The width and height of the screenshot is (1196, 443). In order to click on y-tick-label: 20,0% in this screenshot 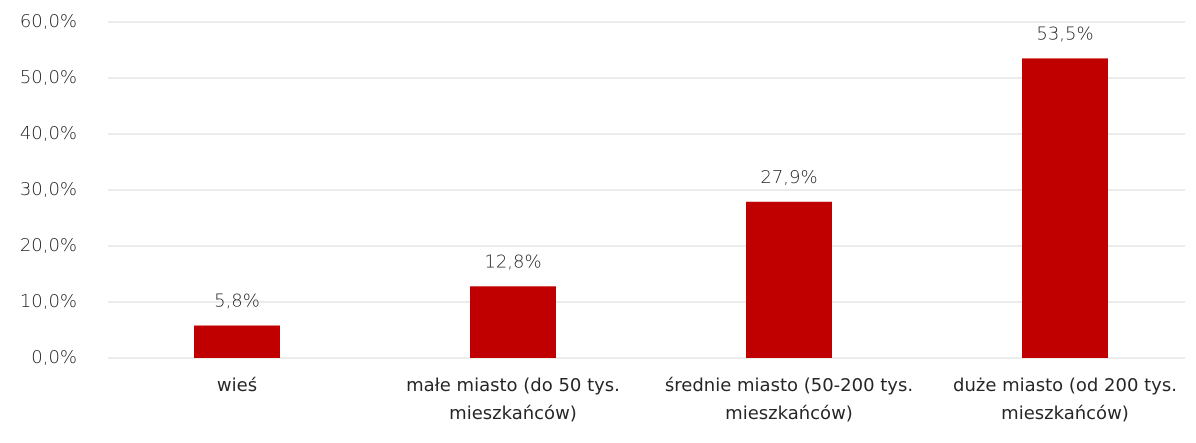, I will do `click(48, 245)`.